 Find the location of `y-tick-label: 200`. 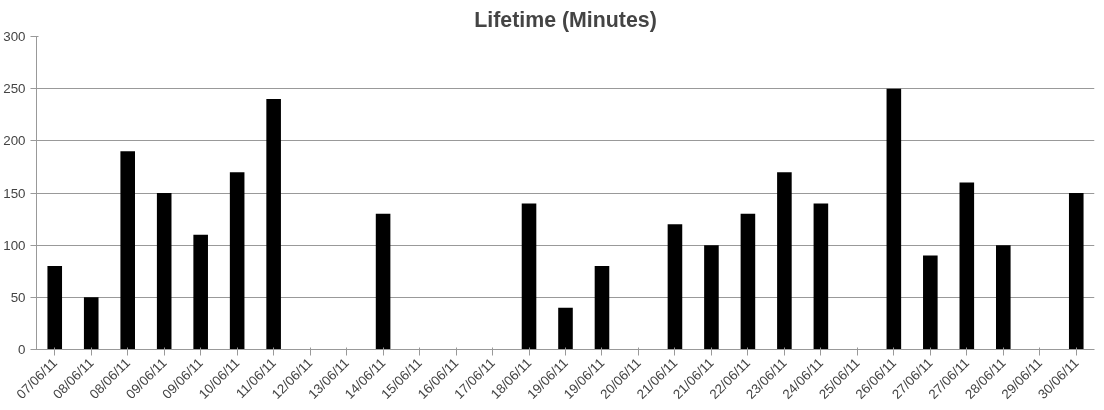

y-tick-label: 200 is located at coordinates (14, 141).